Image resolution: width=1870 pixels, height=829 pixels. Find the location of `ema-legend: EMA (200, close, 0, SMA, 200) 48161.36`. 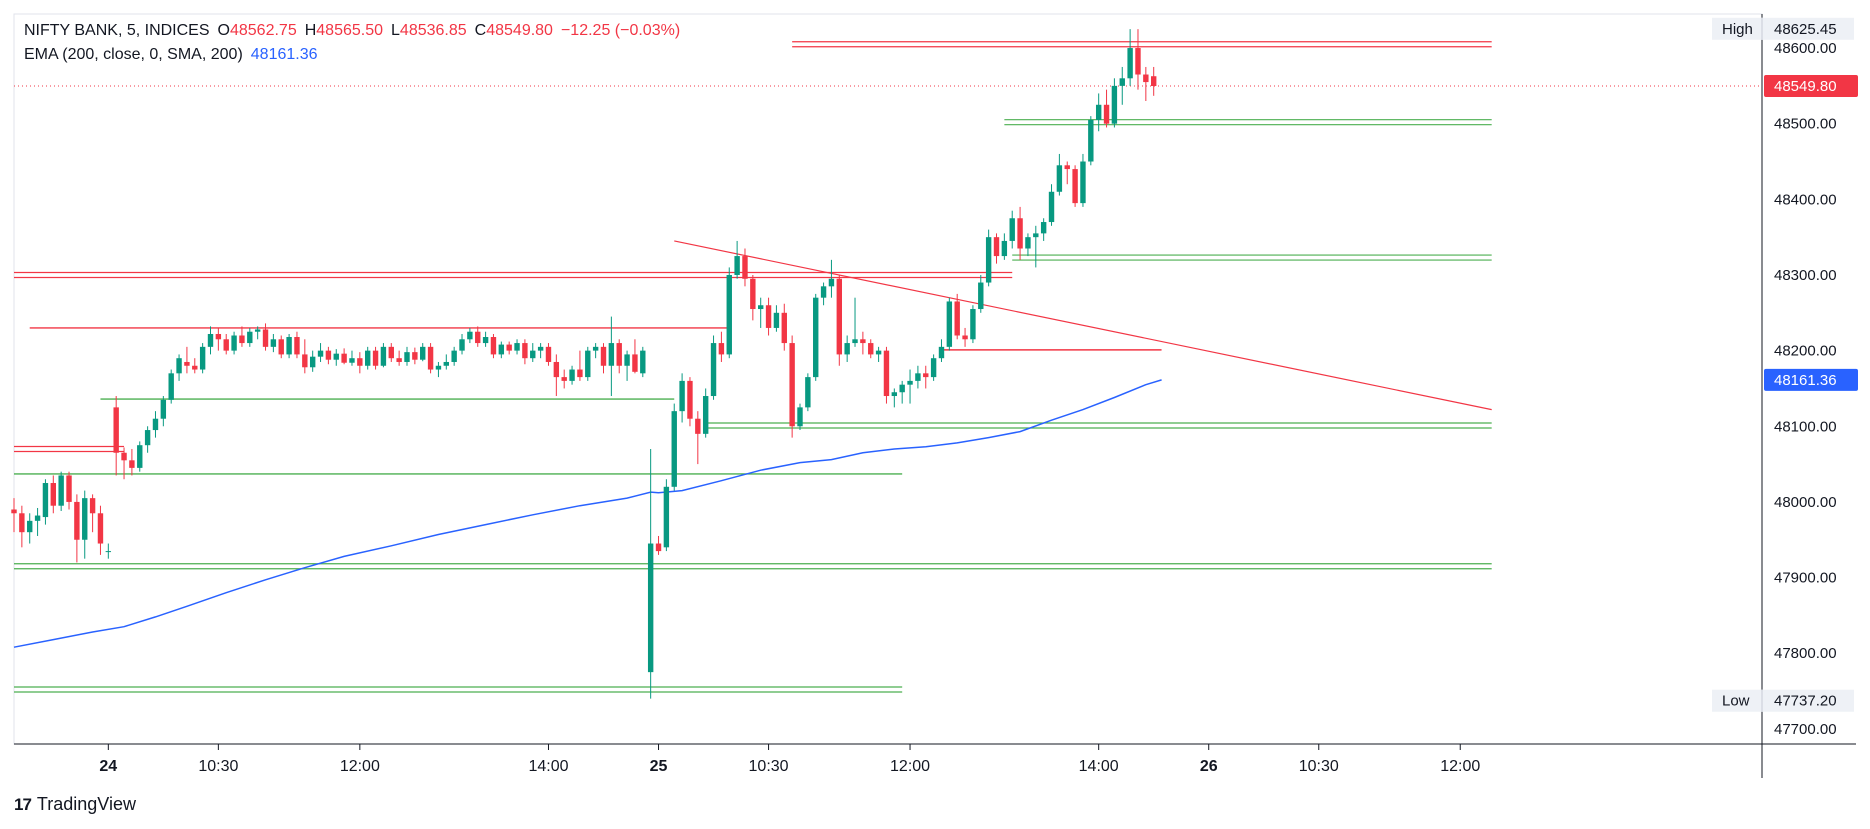

ema-legend: EMA (200, close, 0, SMA, 200) 48161.36 is located at coordinates (171, 55).